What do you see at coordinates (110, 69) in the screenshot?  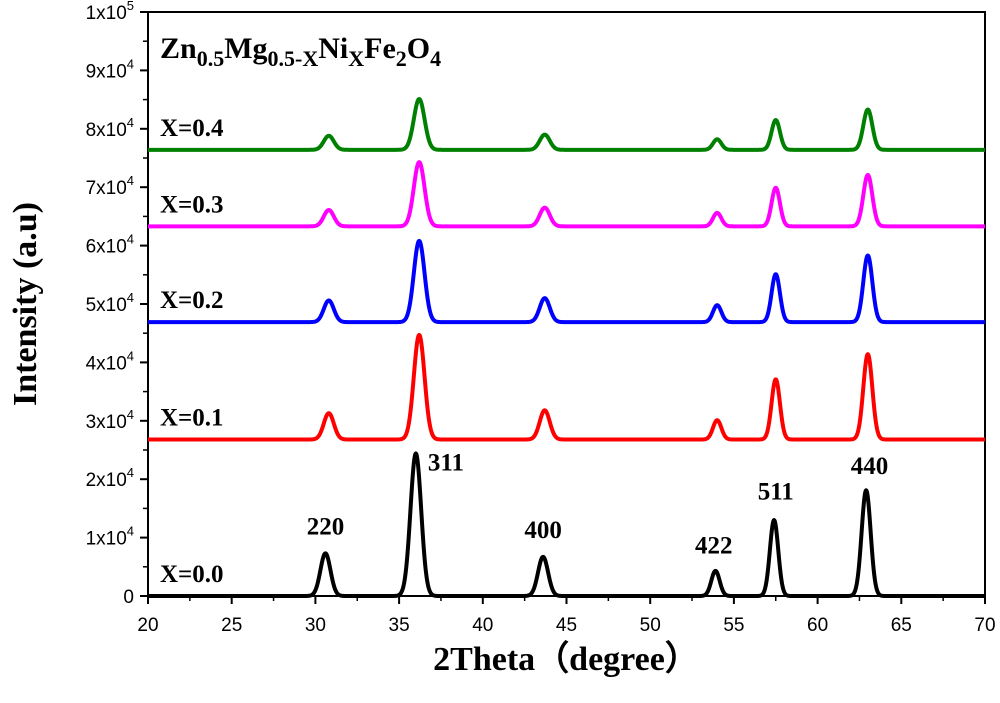 I see `y-tick-label: 9x10⁴` at bounding box center [110, 69].